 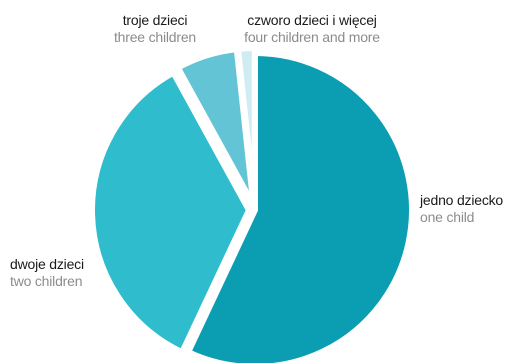 I want to click on label-three-children-pl: troje dzieci, so click(x=155, y=20).